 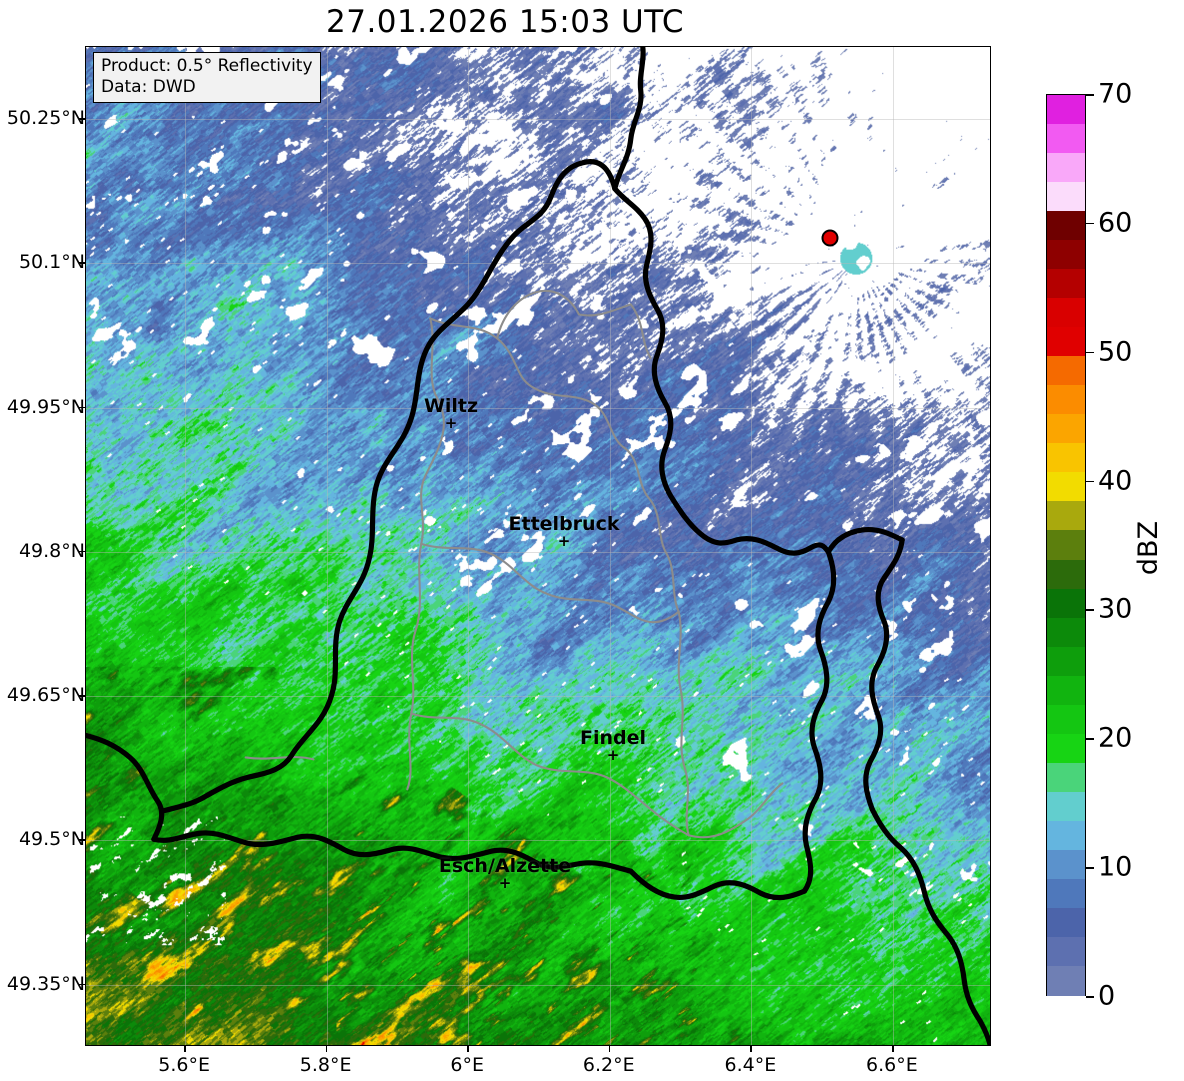 I want to click on y-axis-tick-label-4: 49.65°N, so click(x=45, y=695).